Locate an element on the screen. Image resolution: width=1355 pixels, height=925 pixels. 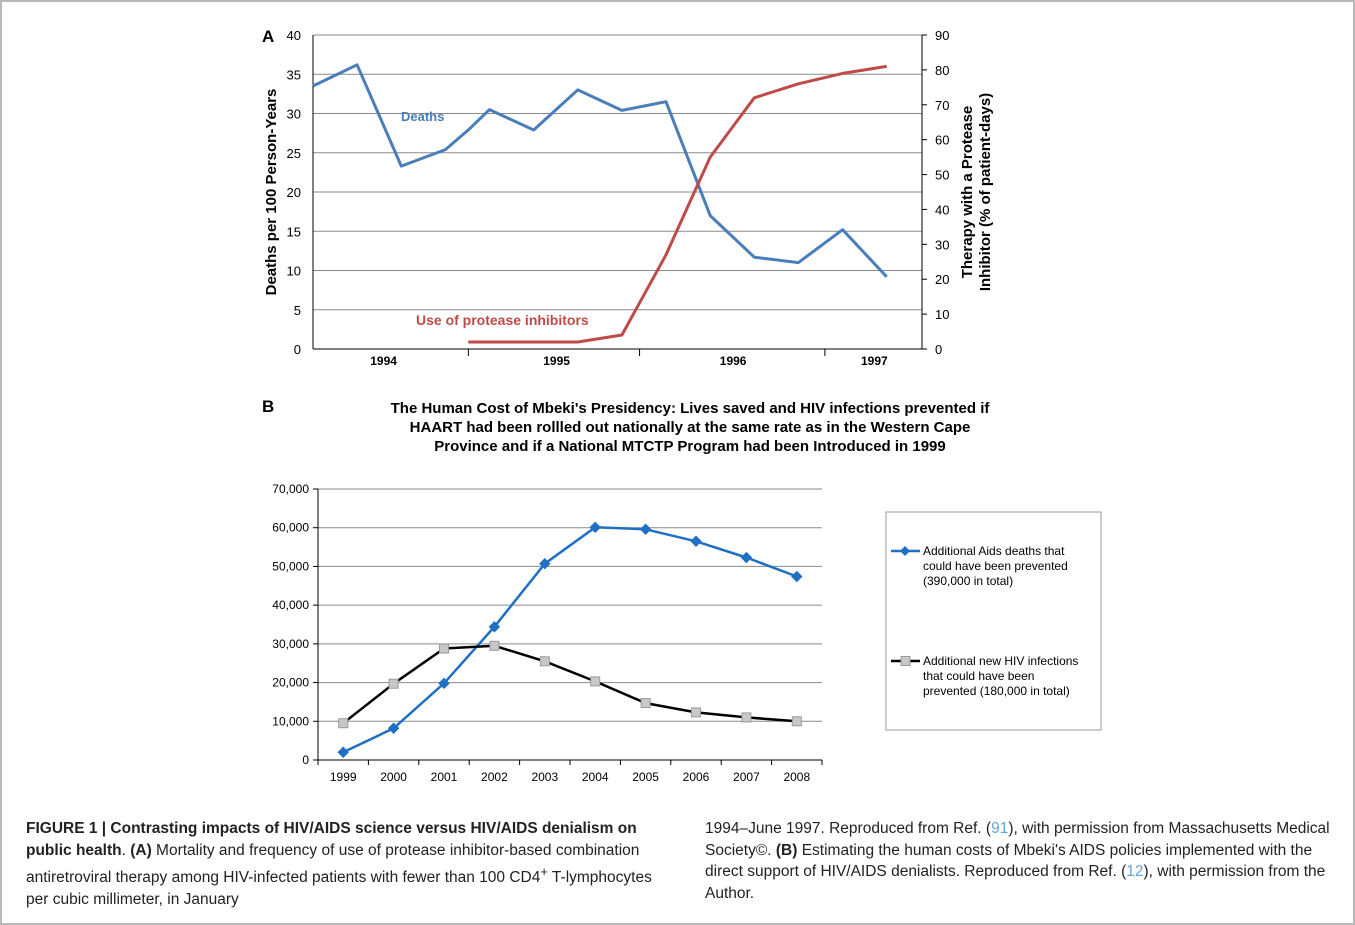
panel-b-letter: B is located at coordinates (268, 406).